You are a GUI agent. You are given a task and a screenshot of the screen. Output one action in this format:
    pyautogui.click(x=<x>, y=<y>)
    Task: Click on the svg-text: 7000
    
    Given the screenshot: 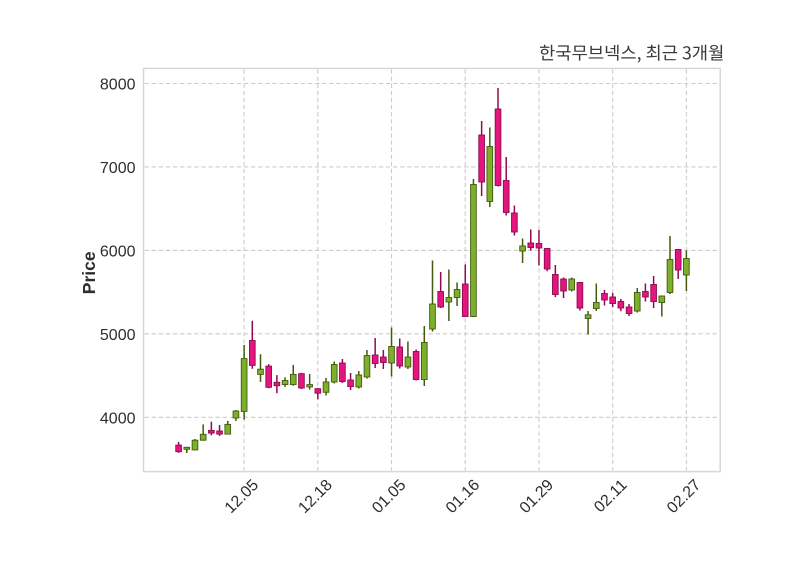 What is the action you would take?
    pyautogui.click(x=118, y=168)
    